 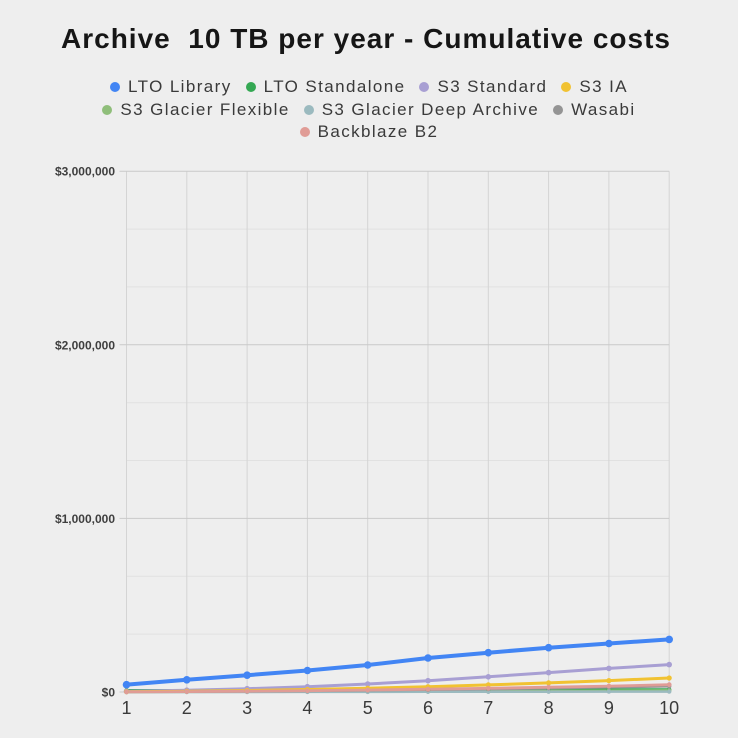 I want to click on svg-text: $1,000,000, so click(x=85, y=519).